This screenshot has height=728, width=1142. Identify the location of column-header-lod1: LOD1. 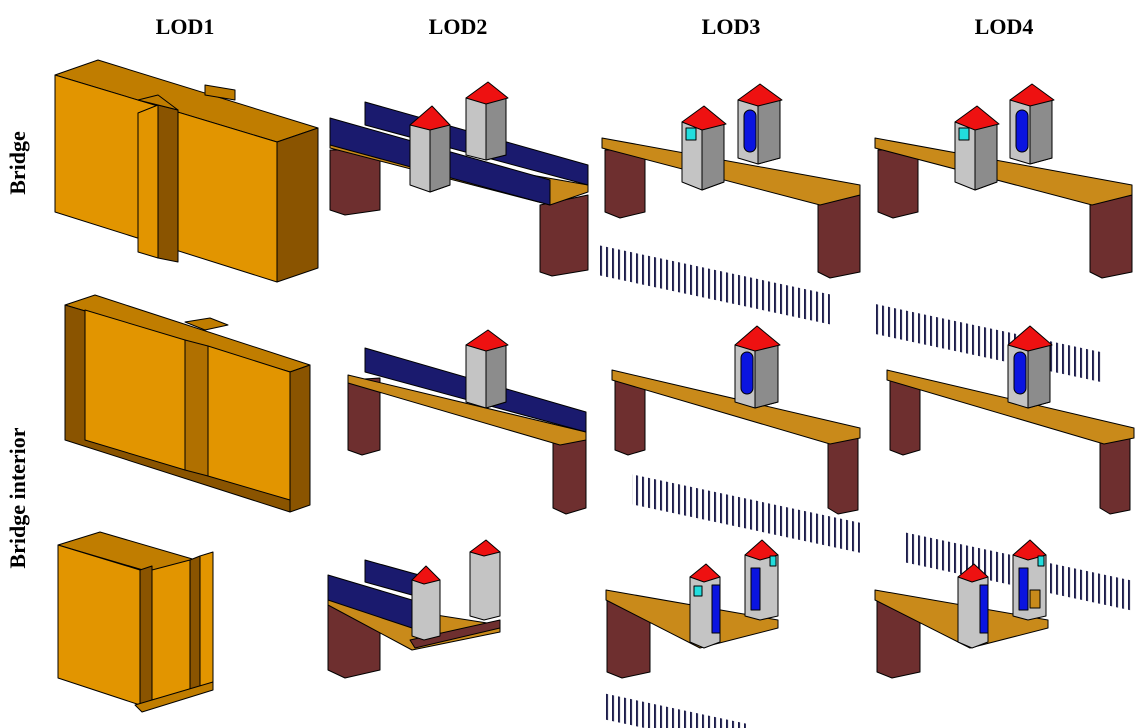
(185, 26).